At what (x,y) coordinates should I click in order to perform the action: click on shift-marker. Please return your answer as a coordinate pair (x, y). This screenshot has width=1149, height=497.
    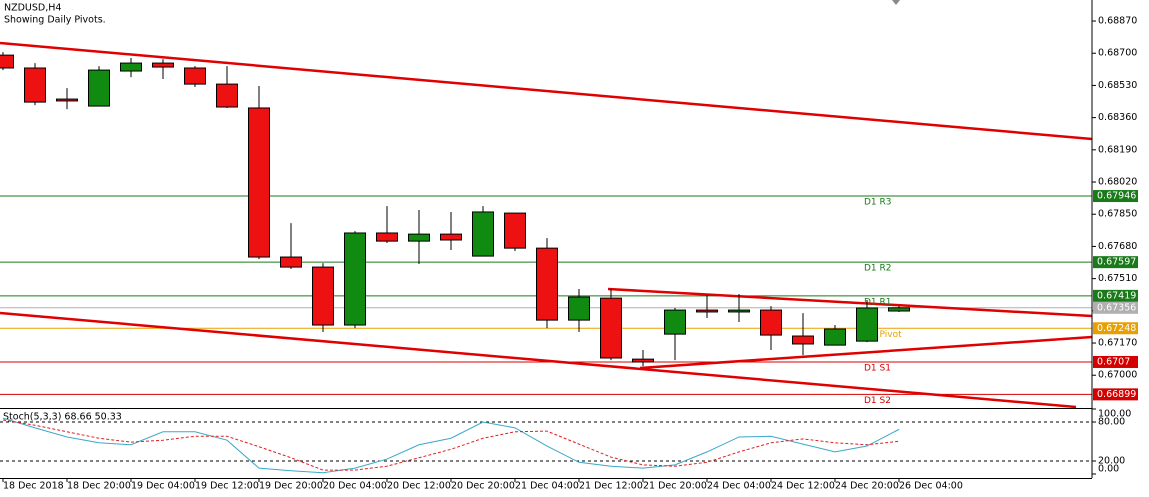
    Looking at the image, I should click on (896, 2).